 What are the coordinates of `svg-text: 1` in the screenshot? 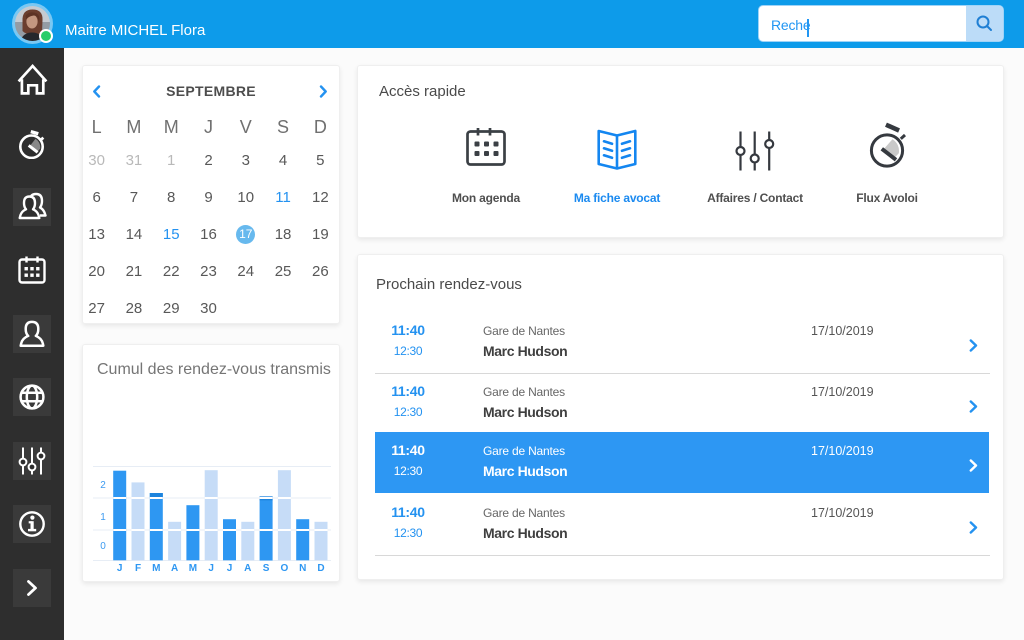 It's located at (103, 517).